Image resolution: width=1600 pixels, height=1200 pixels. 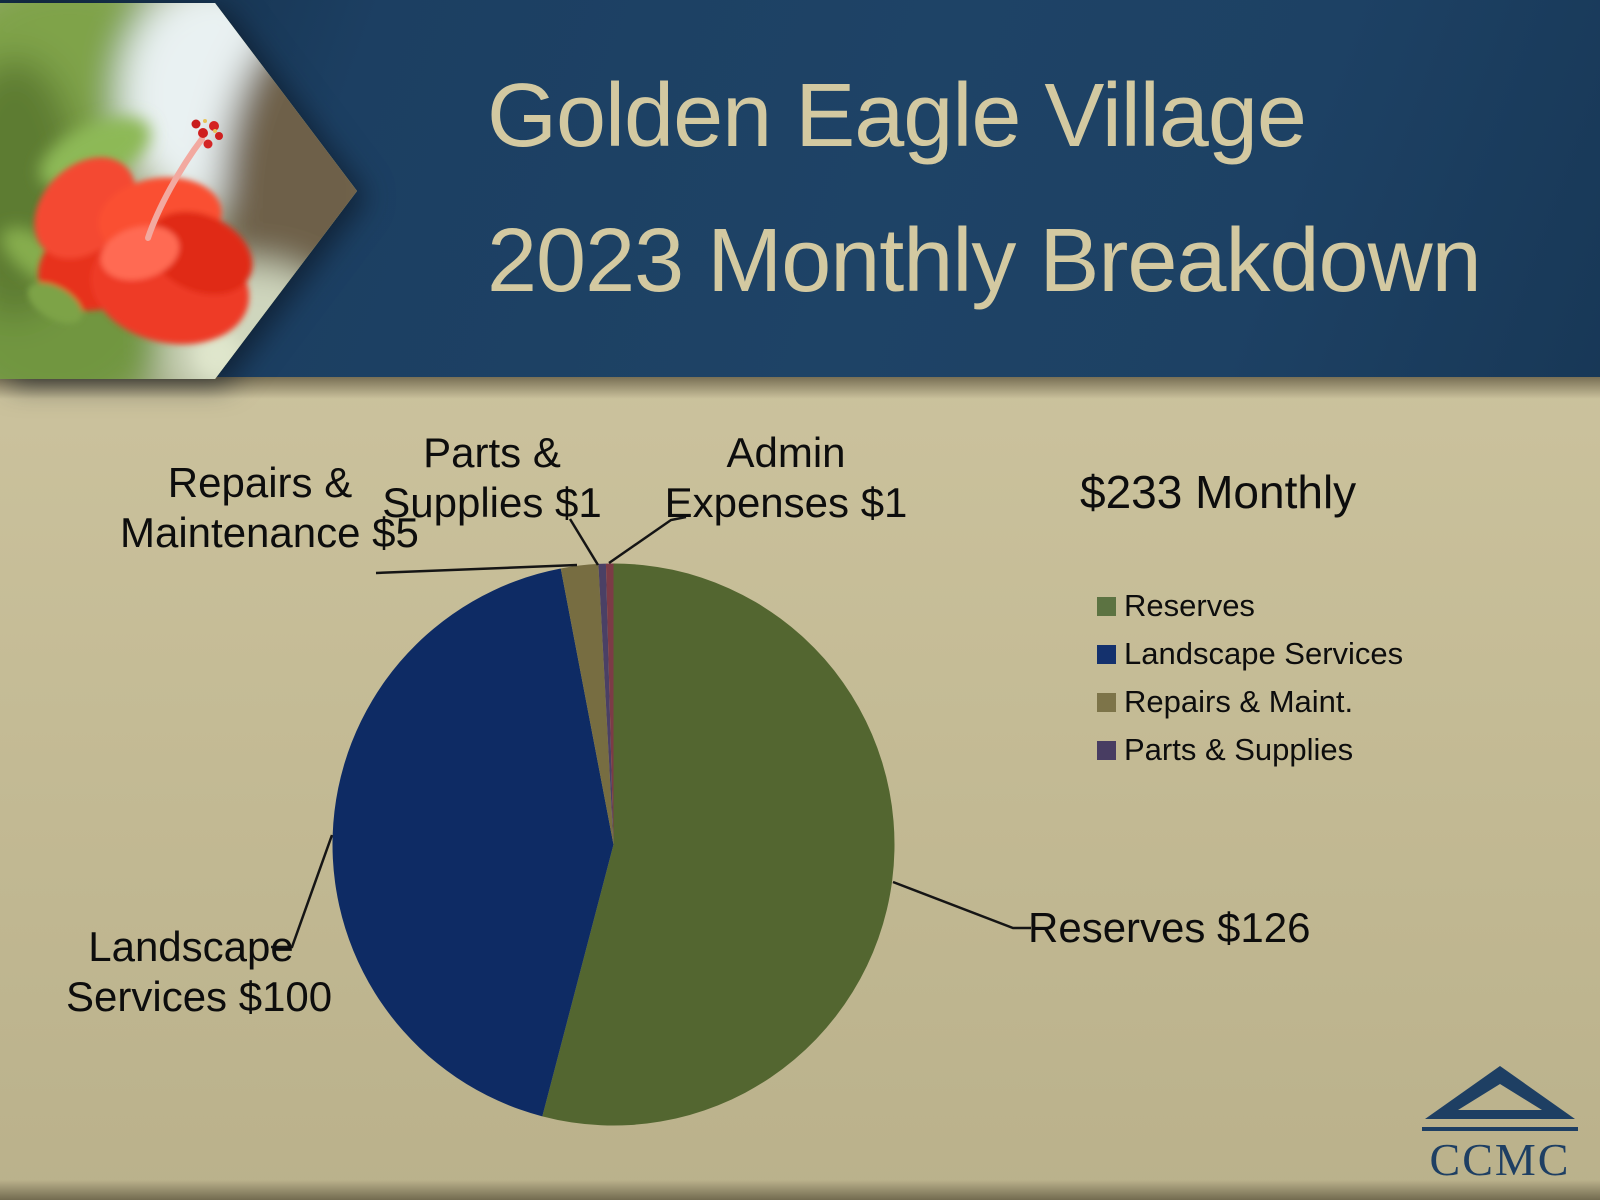 I want to click on pie-slice-reserves, so click(x=718, y=844).